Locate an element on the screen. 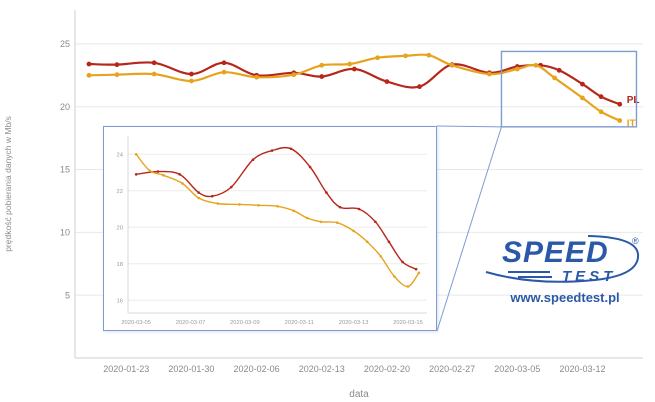 The height and width of the screenshot is (402, 655). speedtest-logo-graphic: SPEED ® TEST is located at coordinates (562, 260).